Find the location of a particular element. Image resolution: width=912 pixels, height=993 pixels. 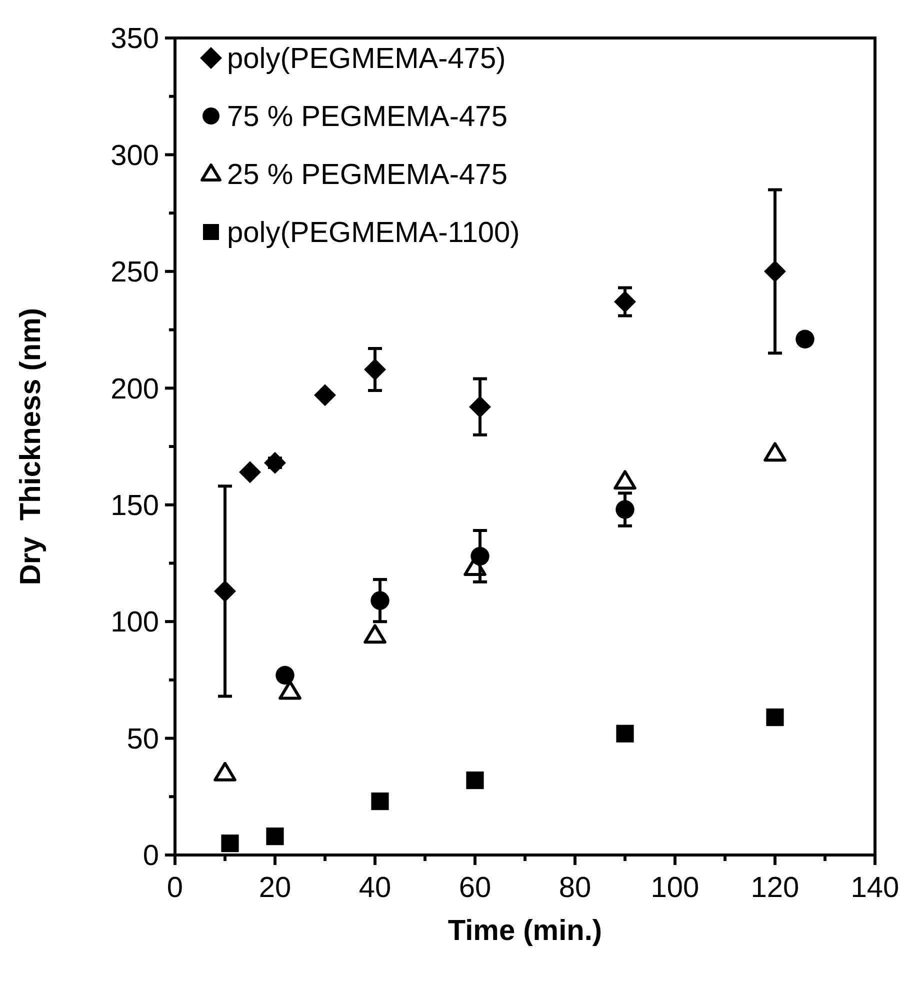

y-tick-label: 200 is located at coordinates (134, 389).